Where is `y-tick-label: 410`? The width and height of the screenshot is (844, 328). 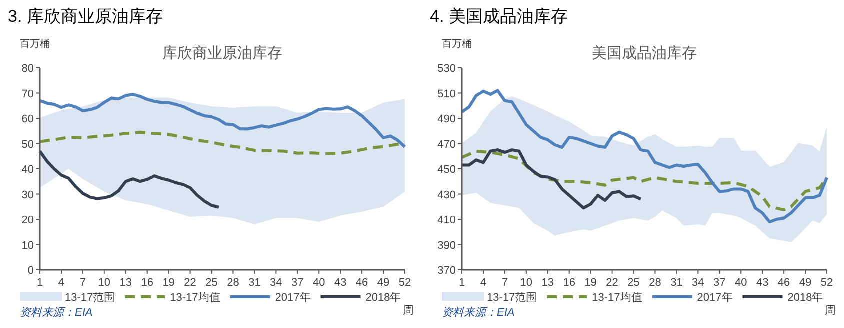 y-tick-label: 410 is located at coordinates (447, 220).